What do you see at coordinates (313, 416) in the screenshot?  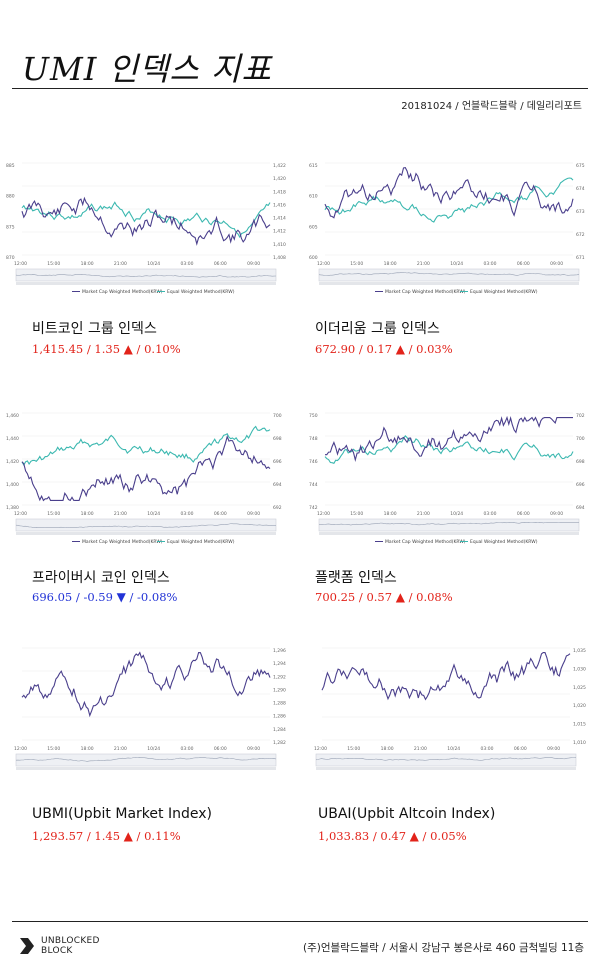 I see `y-tick-left: 750` at bounding box center [313, 416].